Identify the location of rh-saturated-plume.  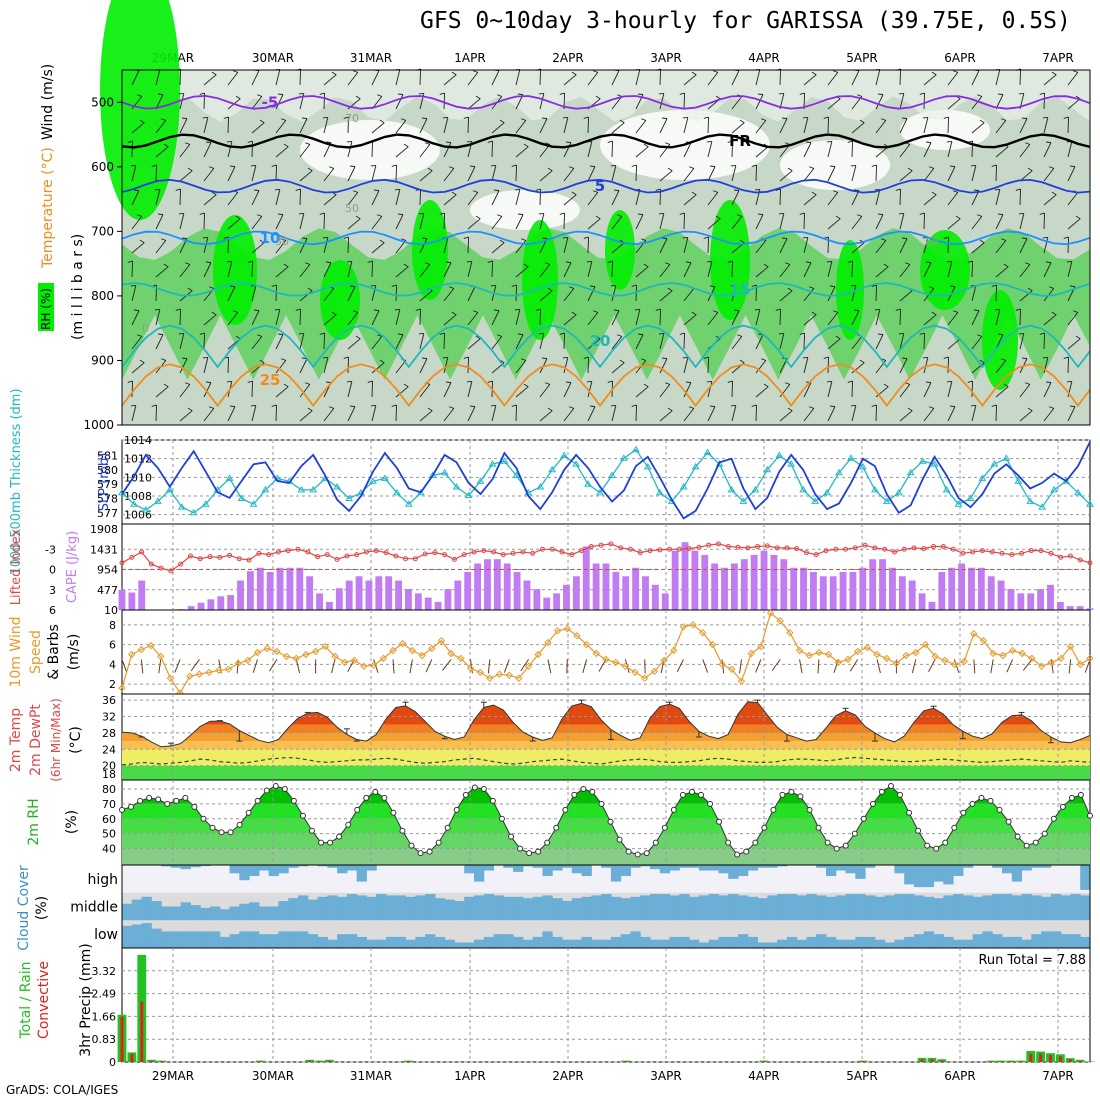
(140, 110).